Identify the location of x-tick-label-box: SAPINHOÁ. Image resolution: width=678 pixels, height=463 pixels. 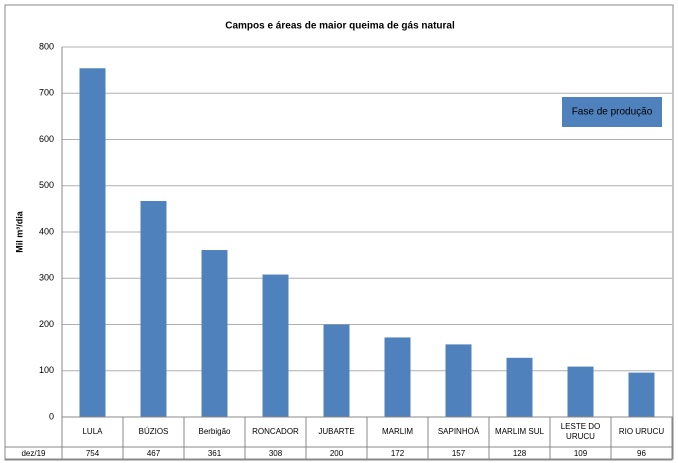
(458, 431).